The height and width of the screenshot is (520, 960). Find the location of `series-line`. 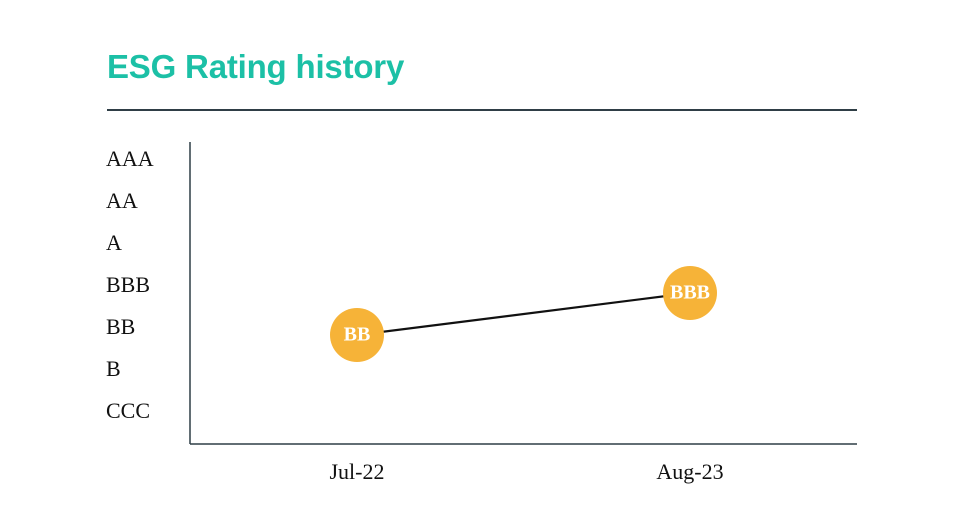

series-line is located at coordinates (523, 314).